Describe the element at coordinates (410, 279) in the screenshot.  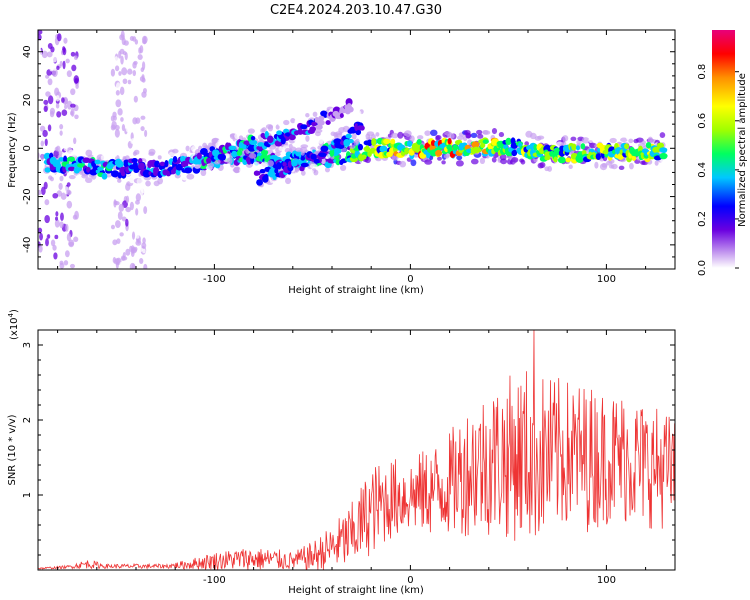
I see `spectrogram-xtick-label: 0` at that location.